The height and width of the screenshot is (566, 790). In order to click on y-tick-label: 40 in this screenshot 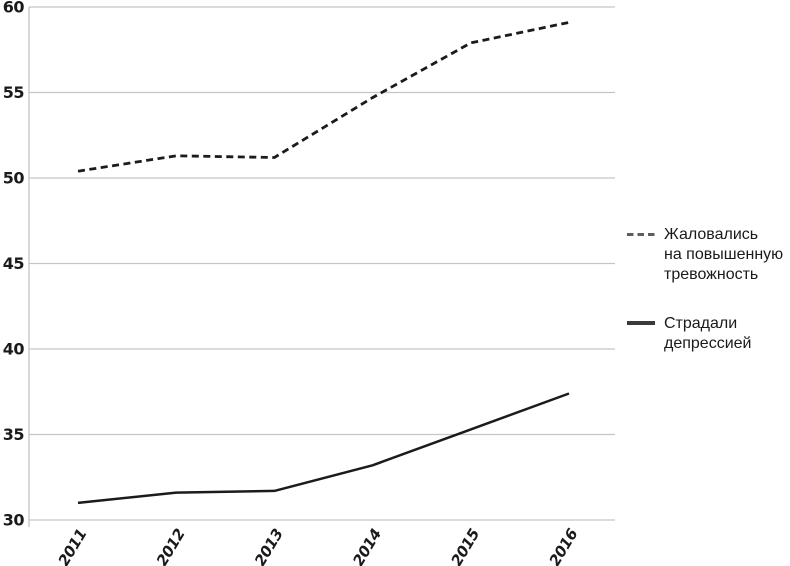, I will do `click(14, 349)`.